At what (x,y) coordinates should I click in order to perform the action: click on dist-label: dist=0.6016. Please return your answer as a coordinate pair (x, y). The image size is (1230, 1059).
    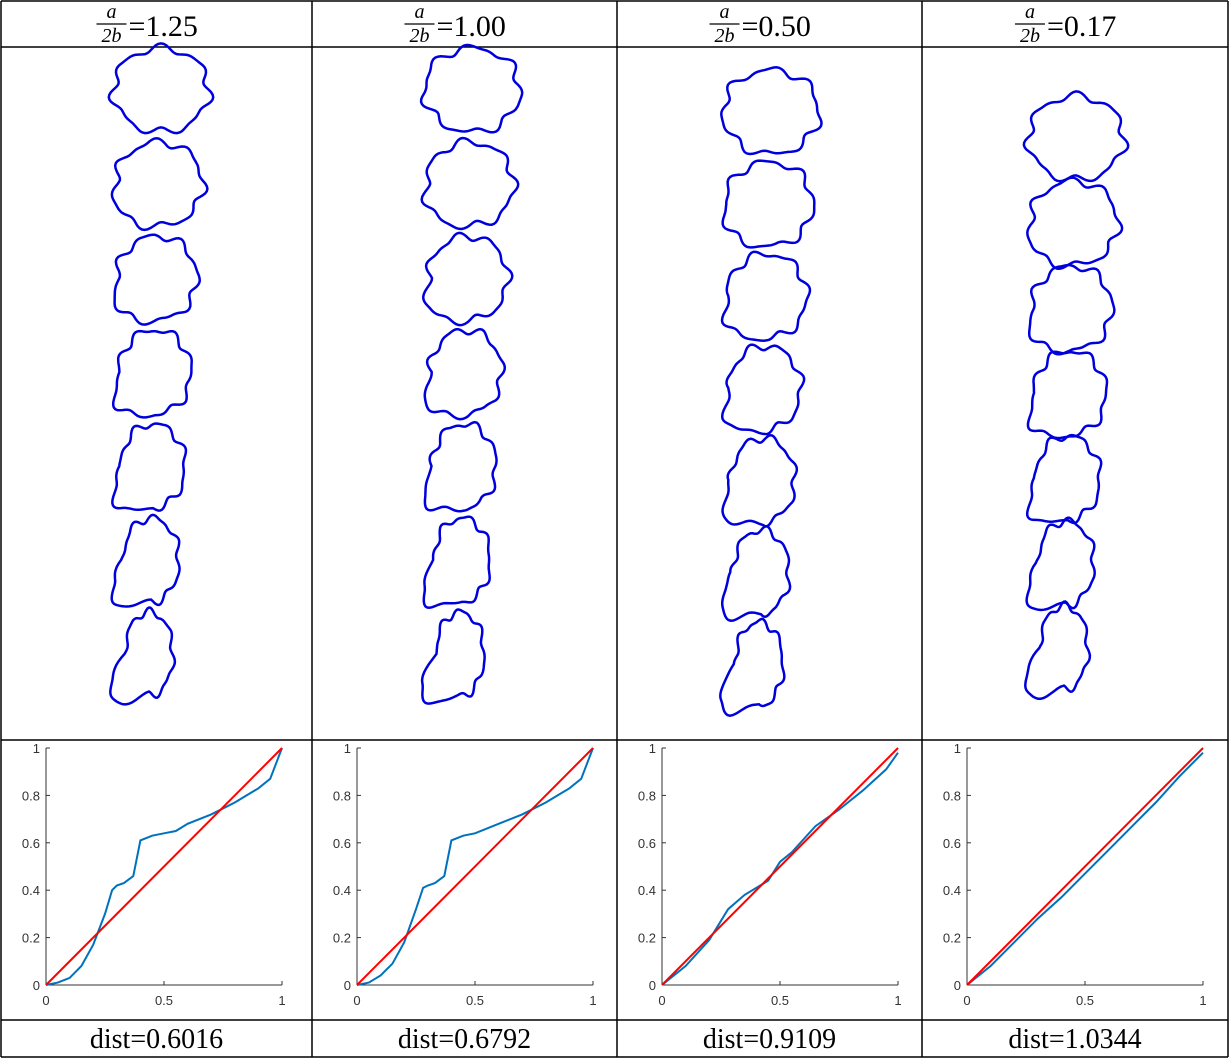
    Looking at the image, I should click on (156, 1039).